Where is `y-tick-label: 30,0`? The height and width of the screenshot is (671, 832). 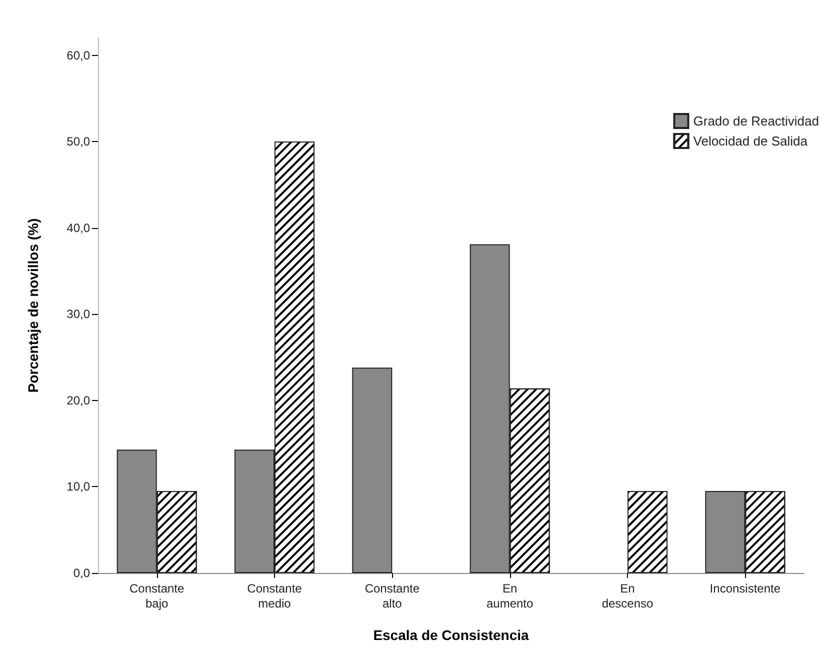 y-tick-label: 30,0 is located at coordinates (78, 314).